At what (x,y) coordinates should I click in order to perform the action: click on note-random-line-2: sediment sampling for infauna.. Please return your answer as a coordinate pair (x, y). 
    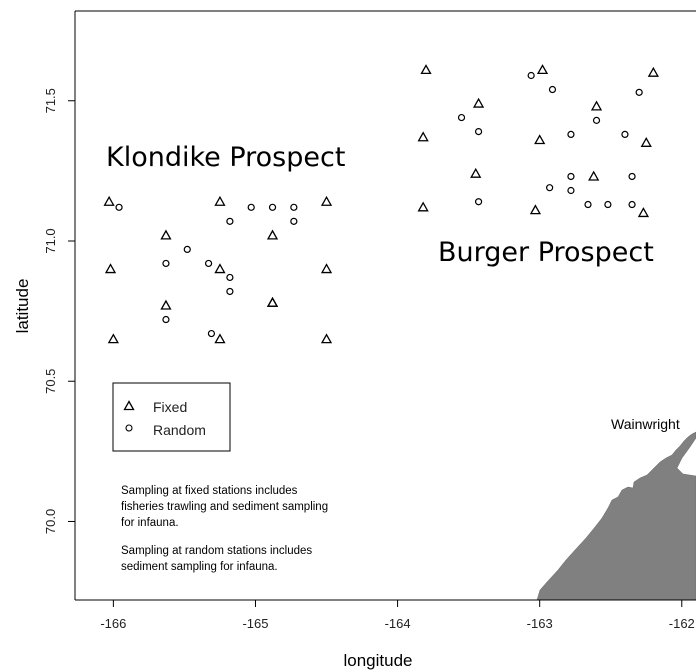
    Looking at the image, I should click on (199, 567).